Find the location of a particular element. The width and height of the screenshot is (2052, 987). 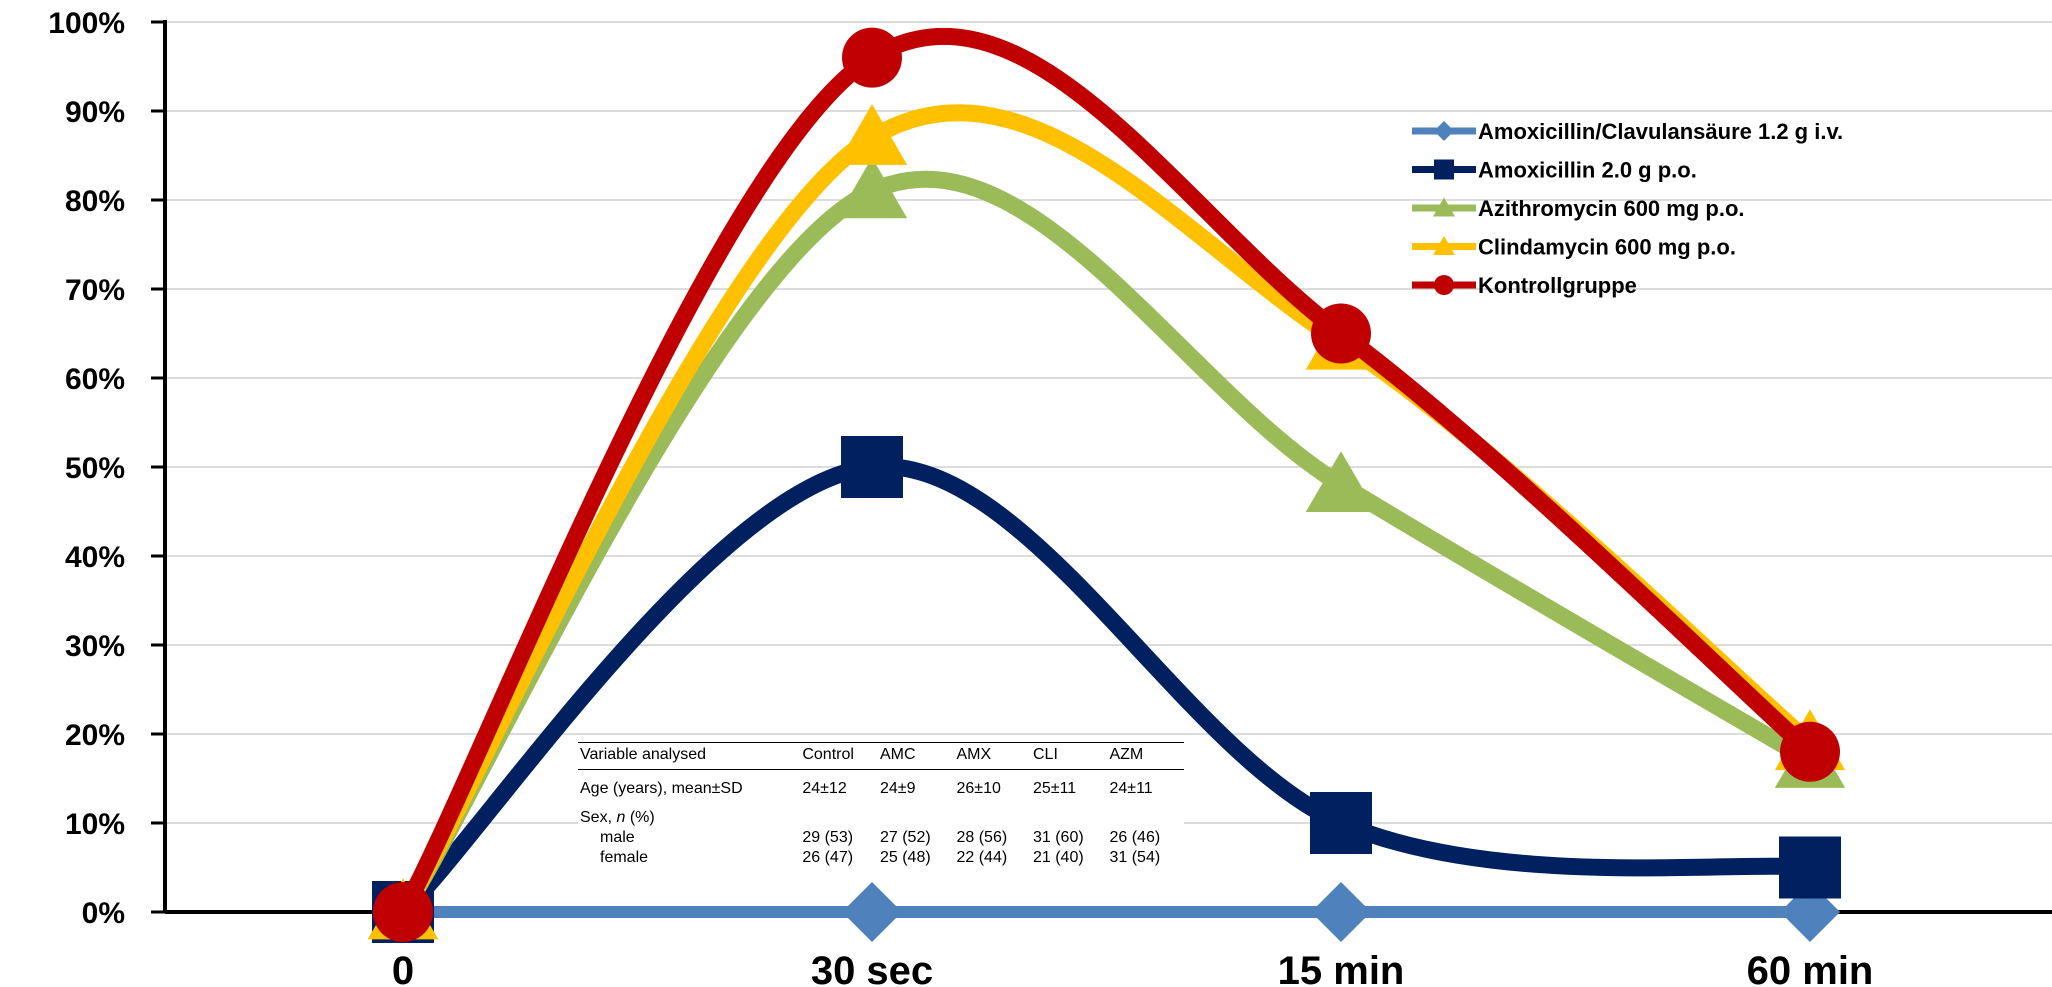

inset-row-label: female is located at coordinates (624, 857).